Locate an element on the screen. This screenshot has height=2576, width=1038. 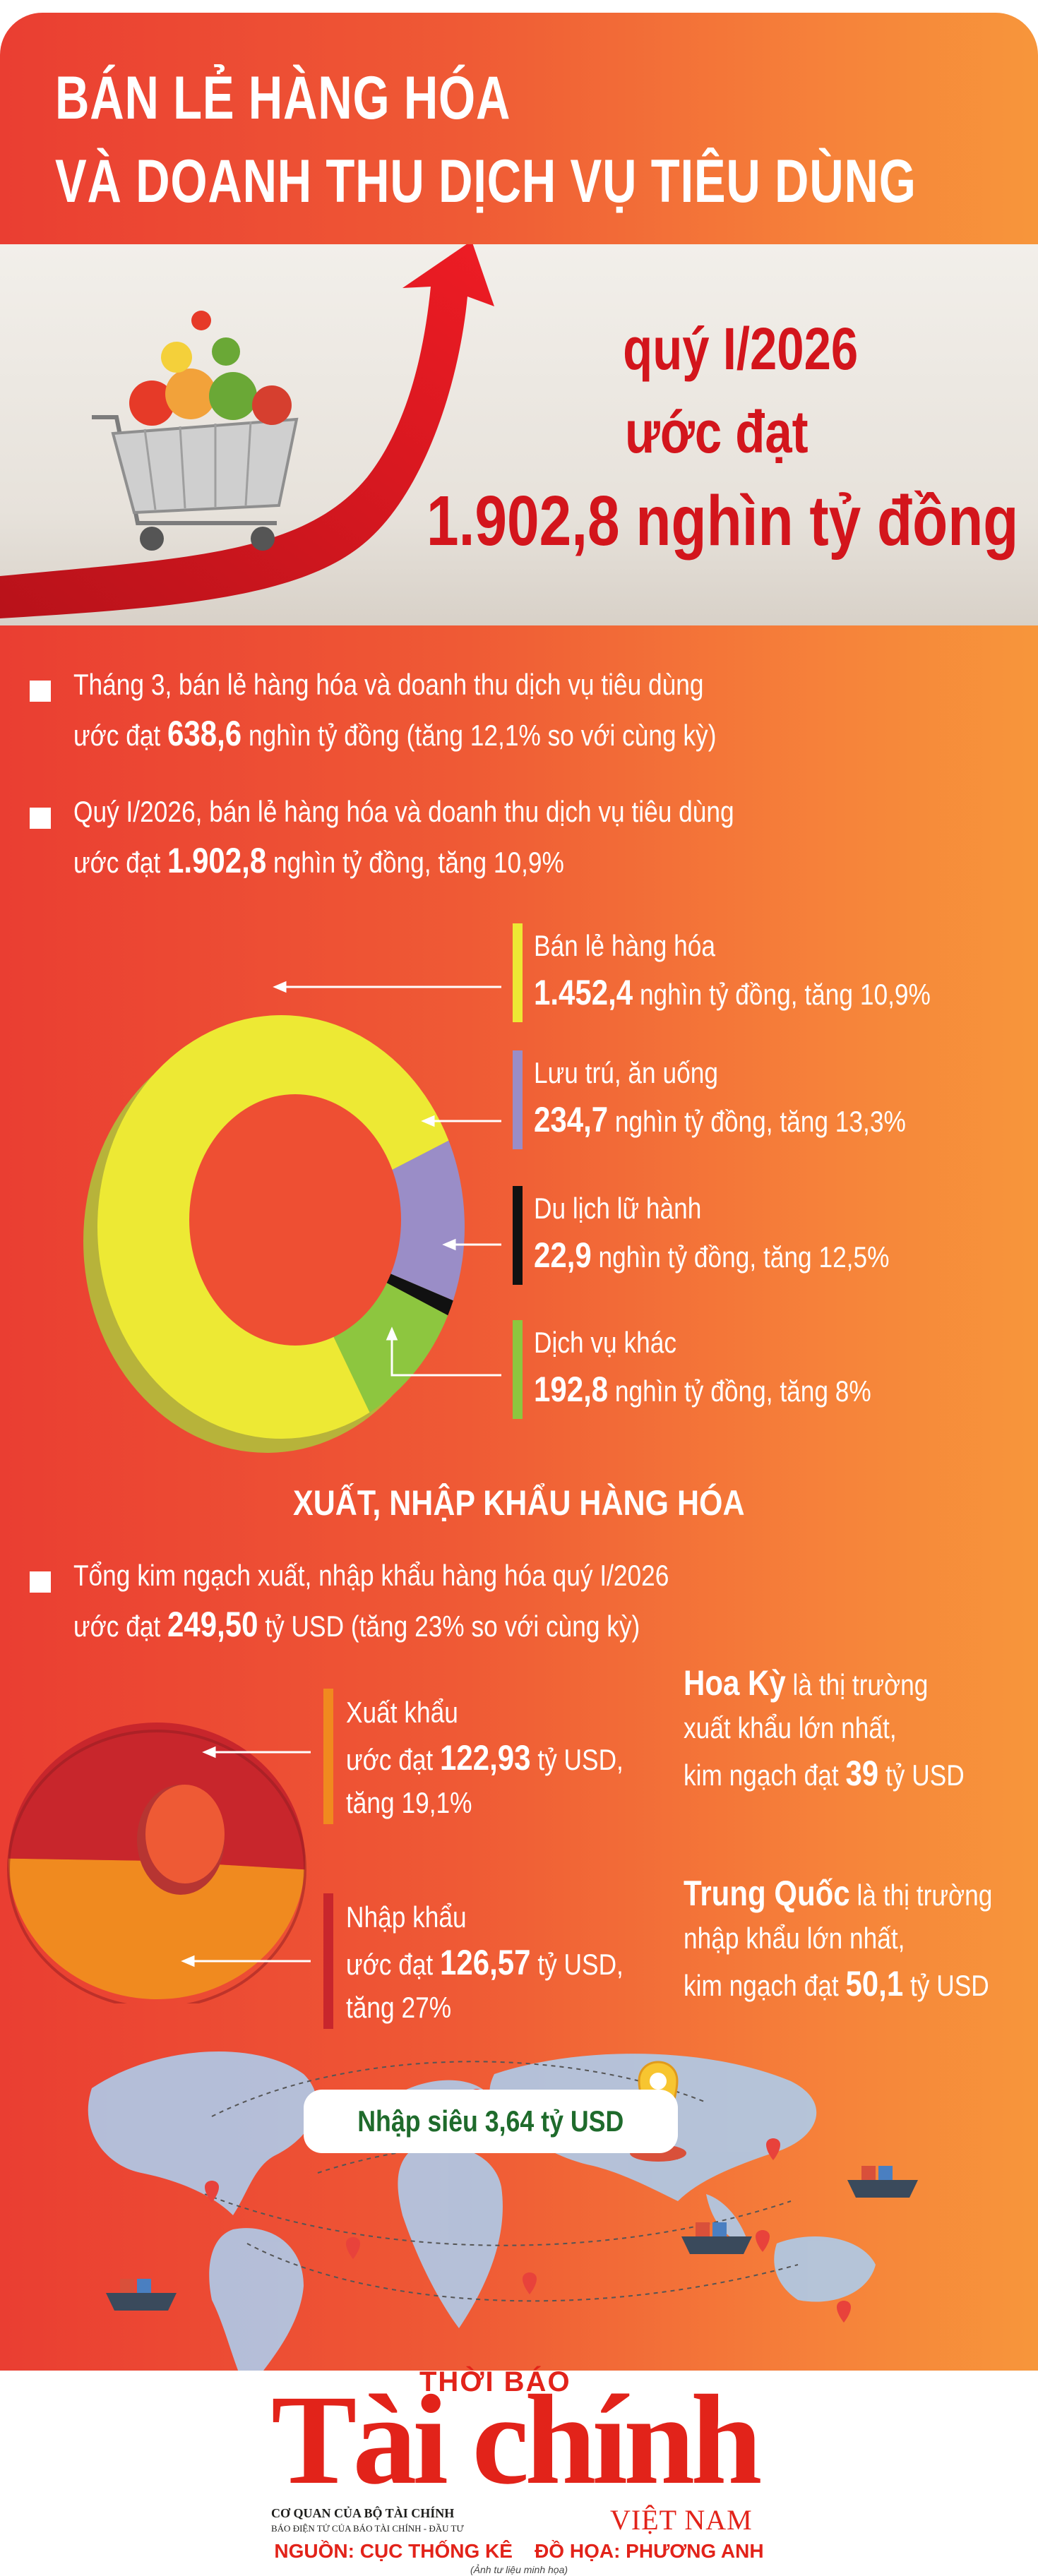
legend-bar-import is located at coordinates (328, 1961).